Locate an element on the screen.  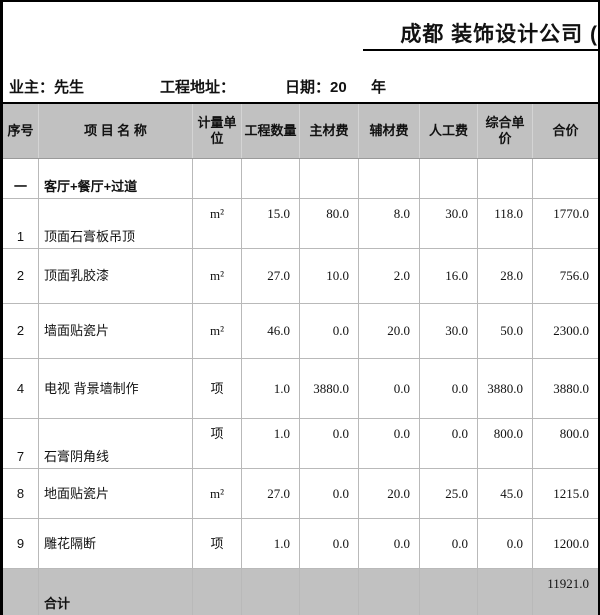
cell-aux-material: 2.0 is located at coordinates (389, 276).